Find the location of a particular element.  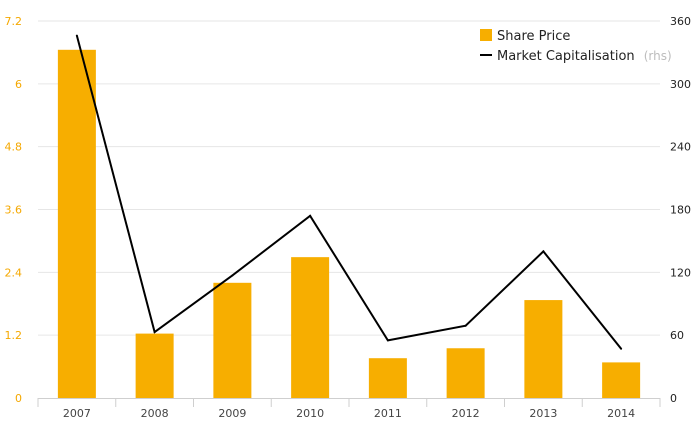

legend-label-market-capitalisation: Market Capitalisation is located at coordinates (566, 56).